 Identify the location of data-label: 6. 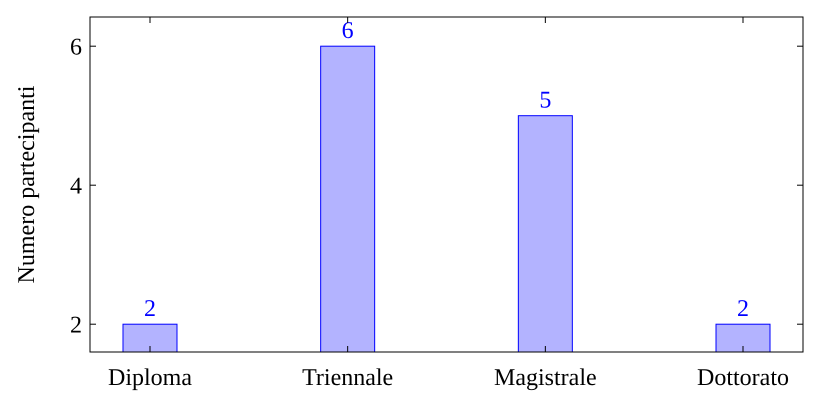
(348, 31).